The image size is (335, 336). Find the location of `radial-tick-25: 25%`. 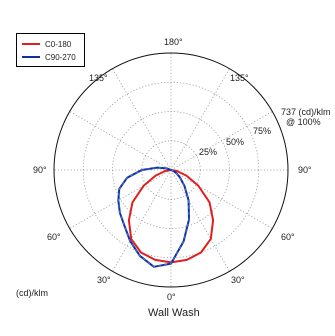

radial-tick-25: 25% is located at coordinates (208, 152).